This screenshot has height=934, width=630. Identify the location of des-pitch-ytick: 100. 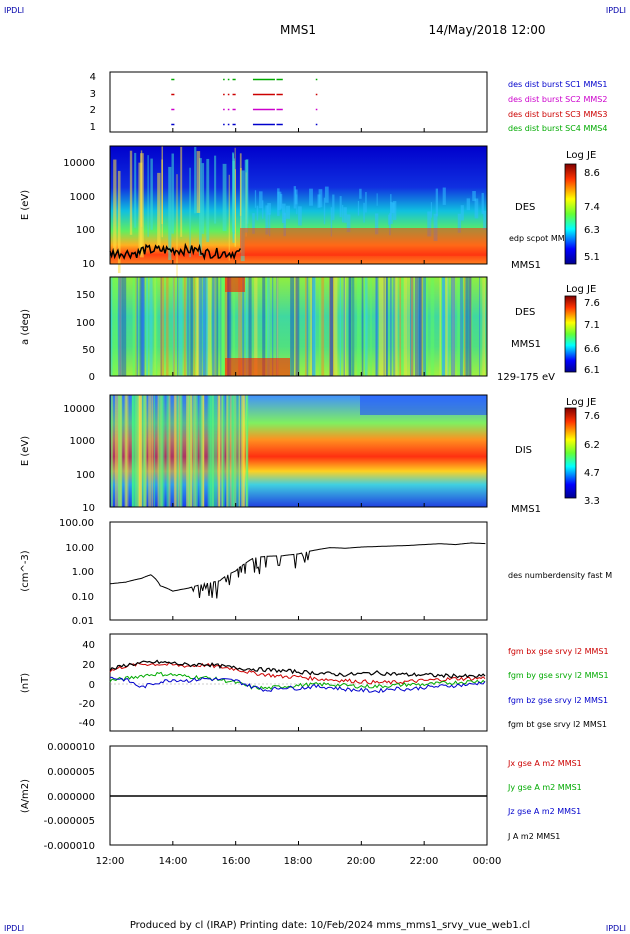
(85, 323).